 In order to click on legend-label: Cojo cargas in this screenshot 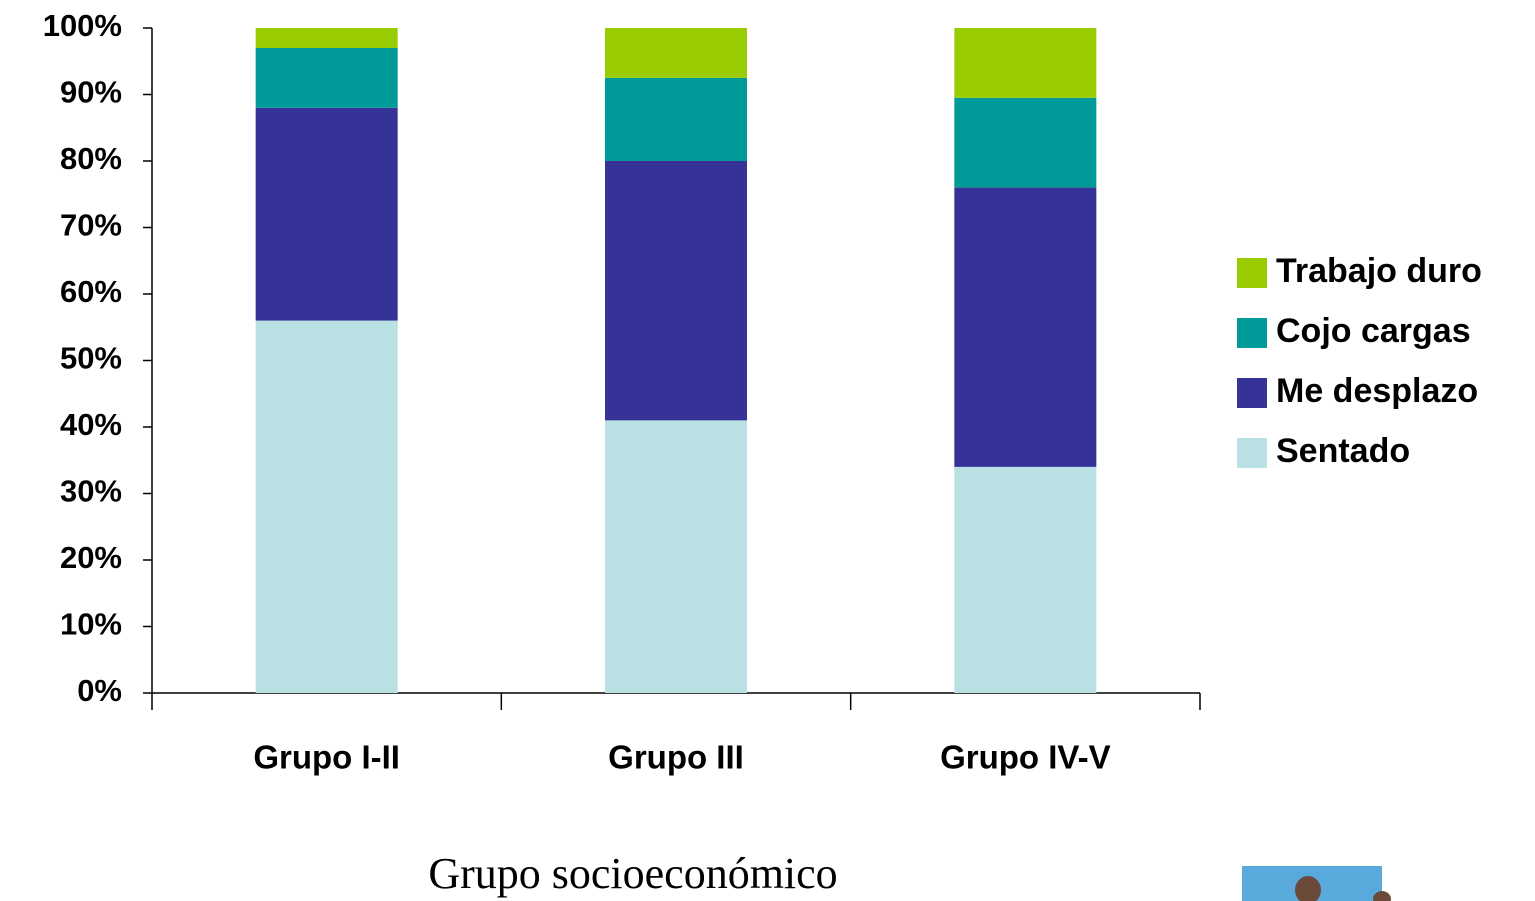, I will do `click(1373, 331)`.